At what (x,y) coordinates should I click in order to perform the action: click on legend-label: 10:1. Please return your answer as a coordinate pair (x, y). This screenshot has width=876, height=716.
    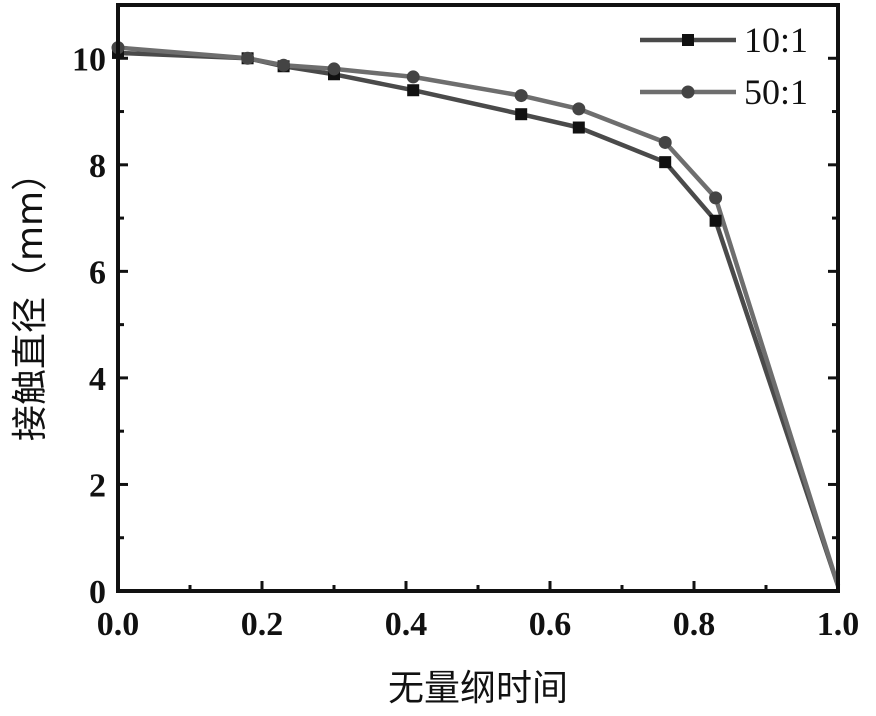
    Looking at the image, I should click on (776, 40).